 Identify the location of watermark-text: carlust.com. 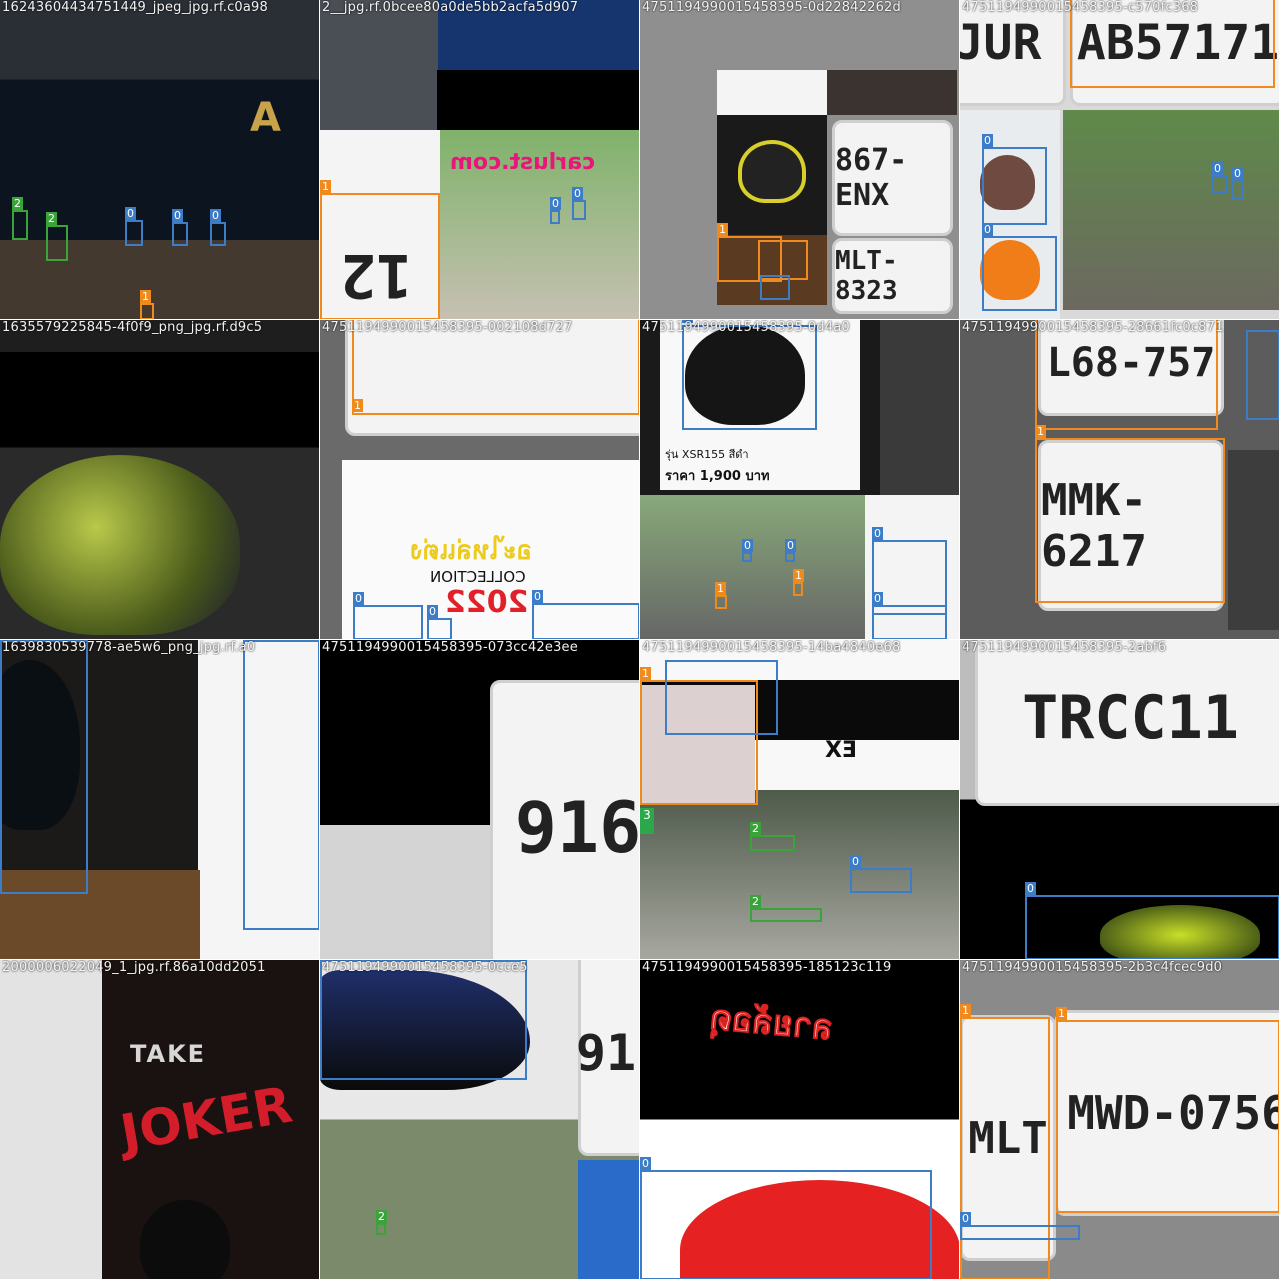
(522, 162).